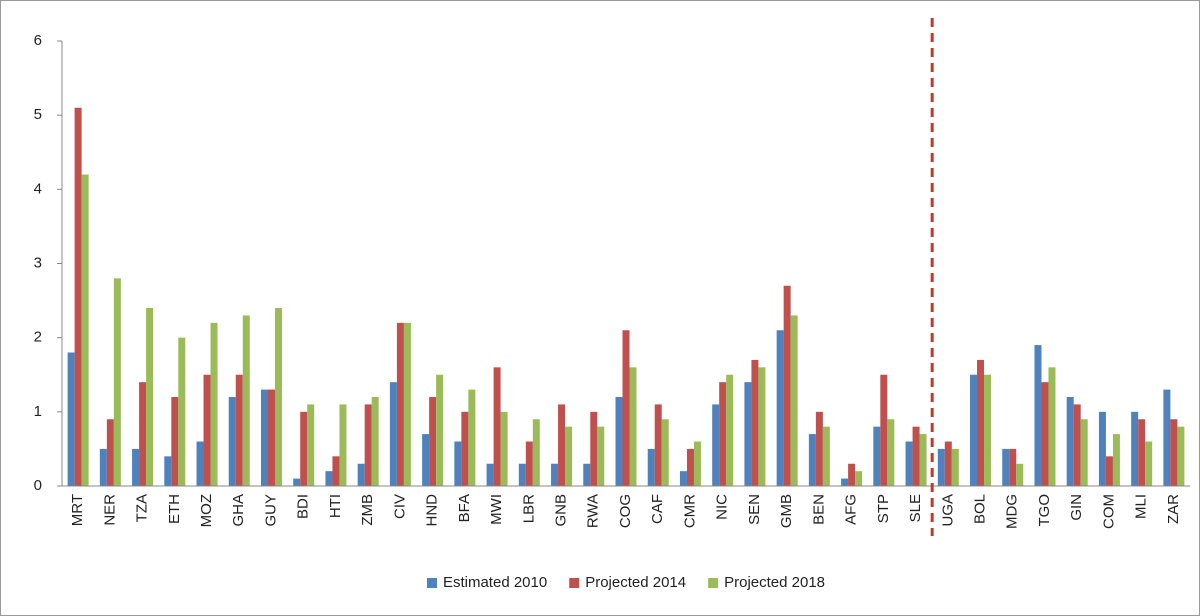 The image size is (1200, 616). Describe the element at coordinates (206, 510) in the screenshot. I see `x-tick-label: MOZ` at that location.